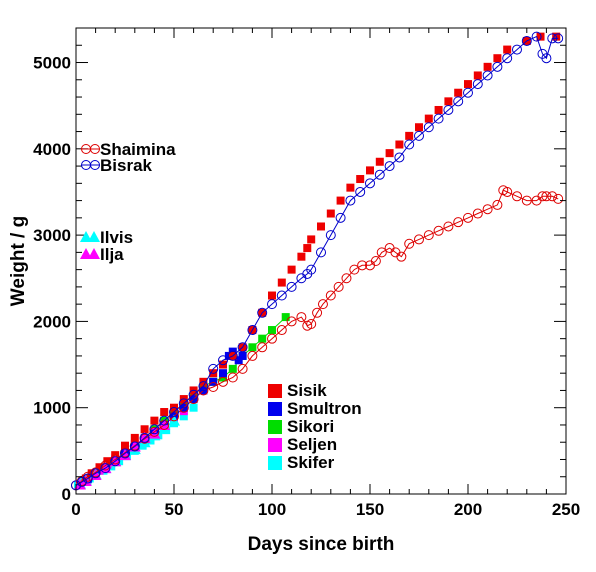 This screenshot has width=596, height=572. What do you see at coordinates (174, 509) in the screenshot?
I see `x-tick-label: 50` at bounding box center [174, 509].